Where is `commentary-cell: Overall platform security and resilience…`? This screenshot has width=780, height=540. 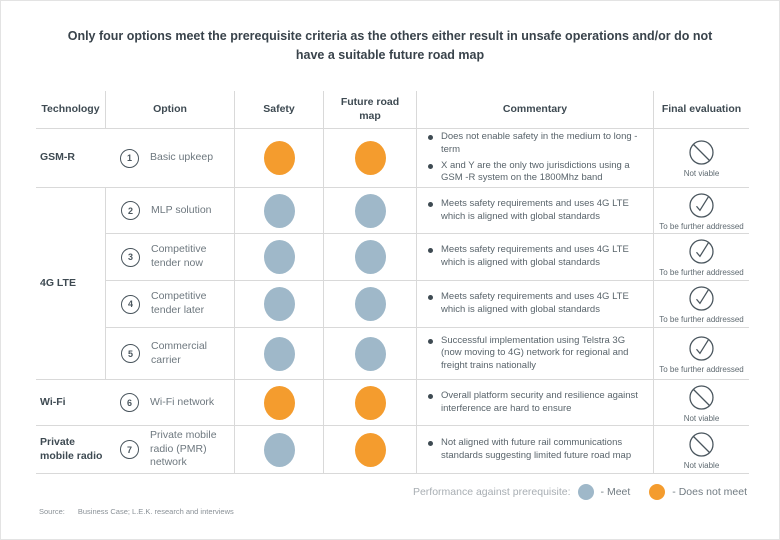 commentary-cell: Overall platform security and resilience… is located at coordinates (534, 403).